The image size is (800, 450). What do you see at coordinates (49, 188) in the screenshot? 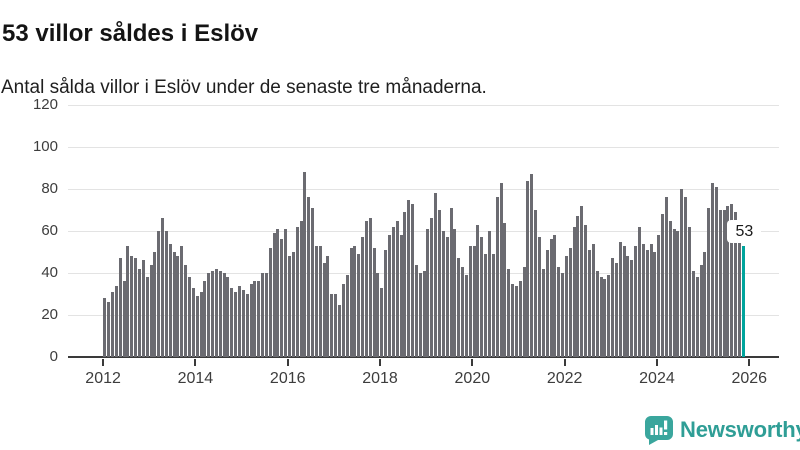
I see `y-tick-label: 80` at bounding box center [49, 188].